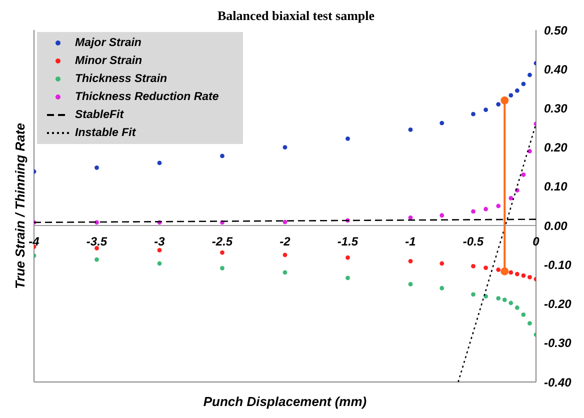  I want to click on legend-label: Thickness Reduction Rate, so click(147, 97).